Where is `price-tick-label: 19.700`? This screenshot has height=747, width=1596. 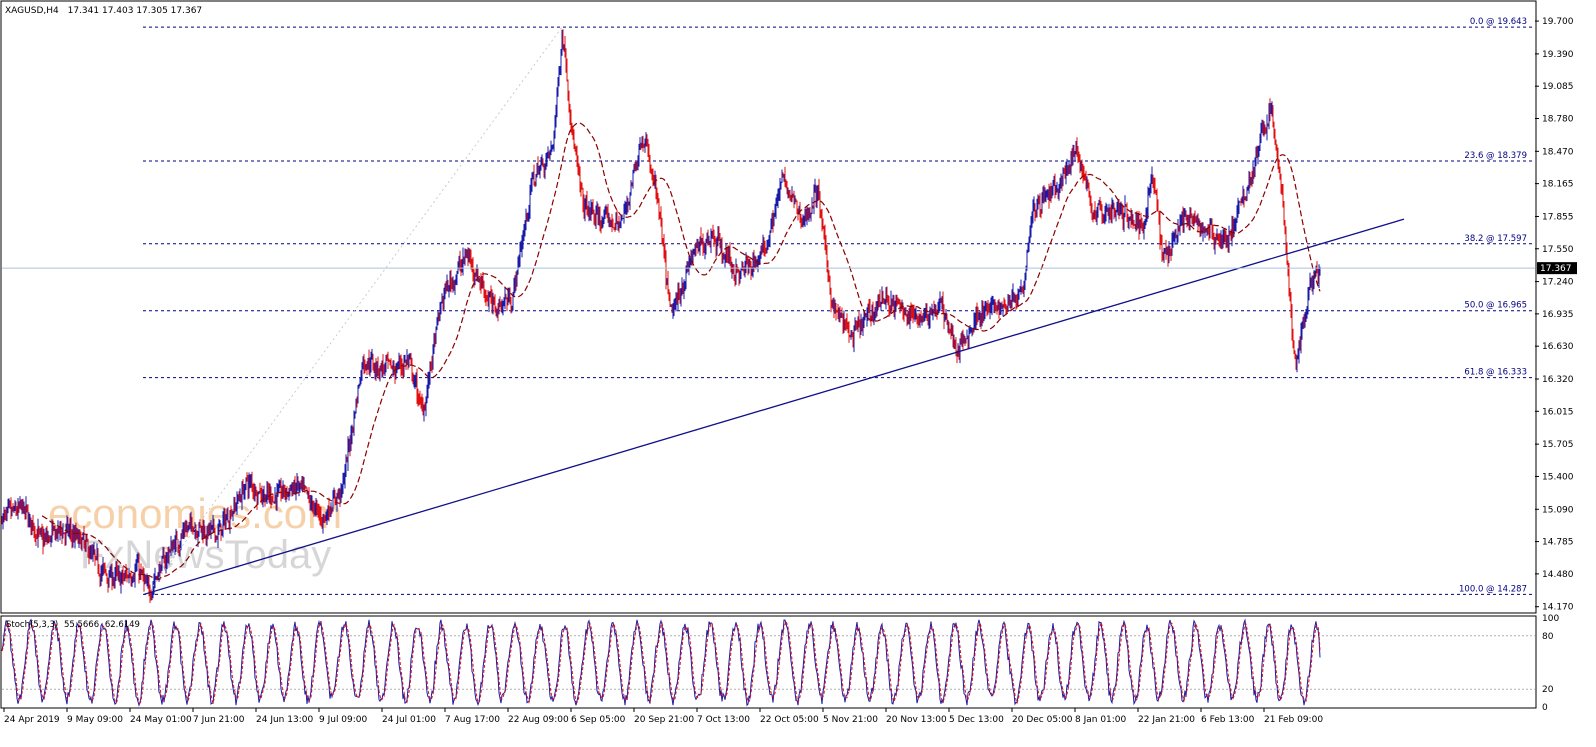 price-tick-label: 19.700 is located at coordinates (1558, 22).